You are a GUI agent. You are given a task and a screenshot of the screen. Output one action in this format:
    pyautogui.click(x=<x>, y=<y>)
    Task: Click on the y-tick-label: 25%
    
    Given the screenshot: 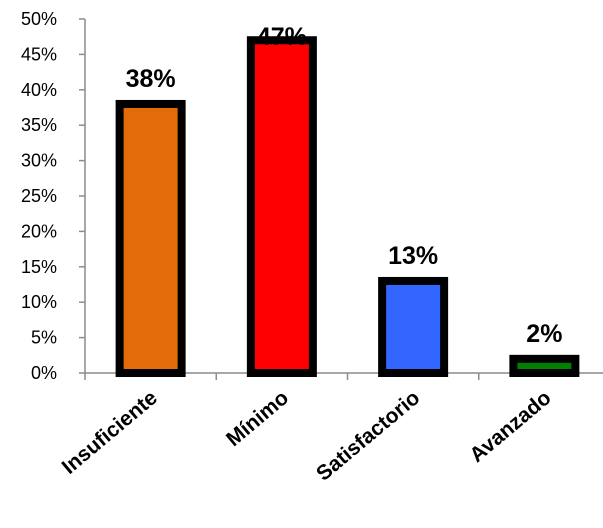 What is the action you would take?
    pyautogui.click(x=39, y=196)
    